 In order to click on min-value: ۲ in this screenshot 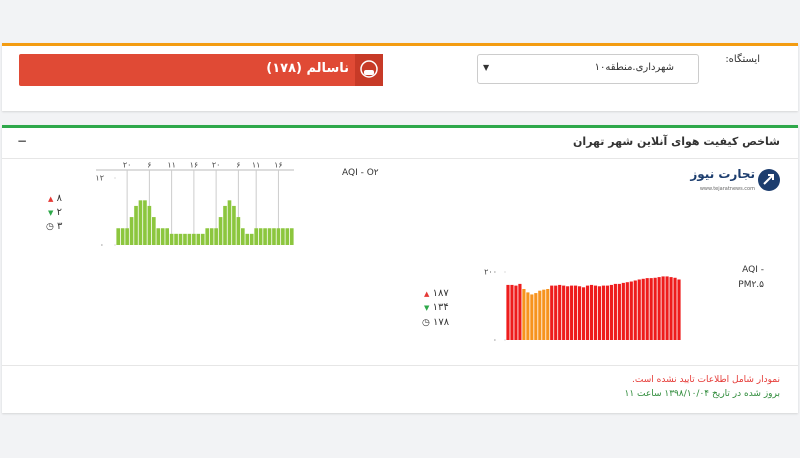, I will do `click(59, 212)`.